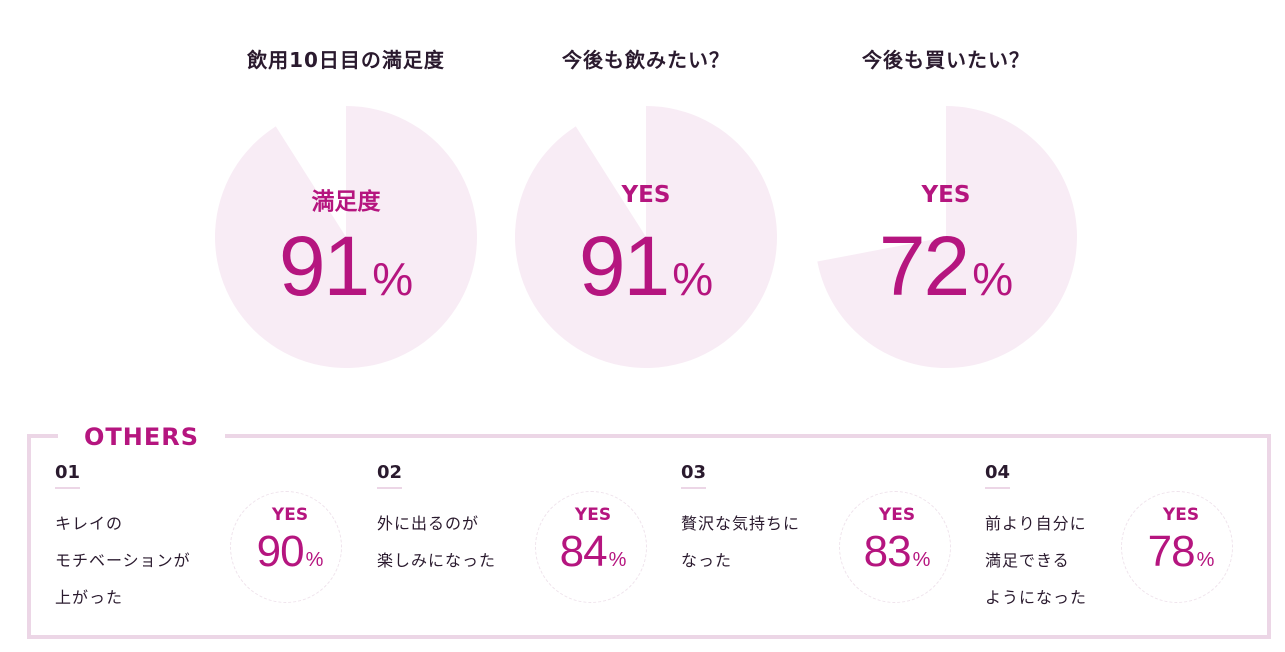  I want to click on others-item-04: 04 前より自分に 満足できる ようになった YES 78%, so click(1130, 546).